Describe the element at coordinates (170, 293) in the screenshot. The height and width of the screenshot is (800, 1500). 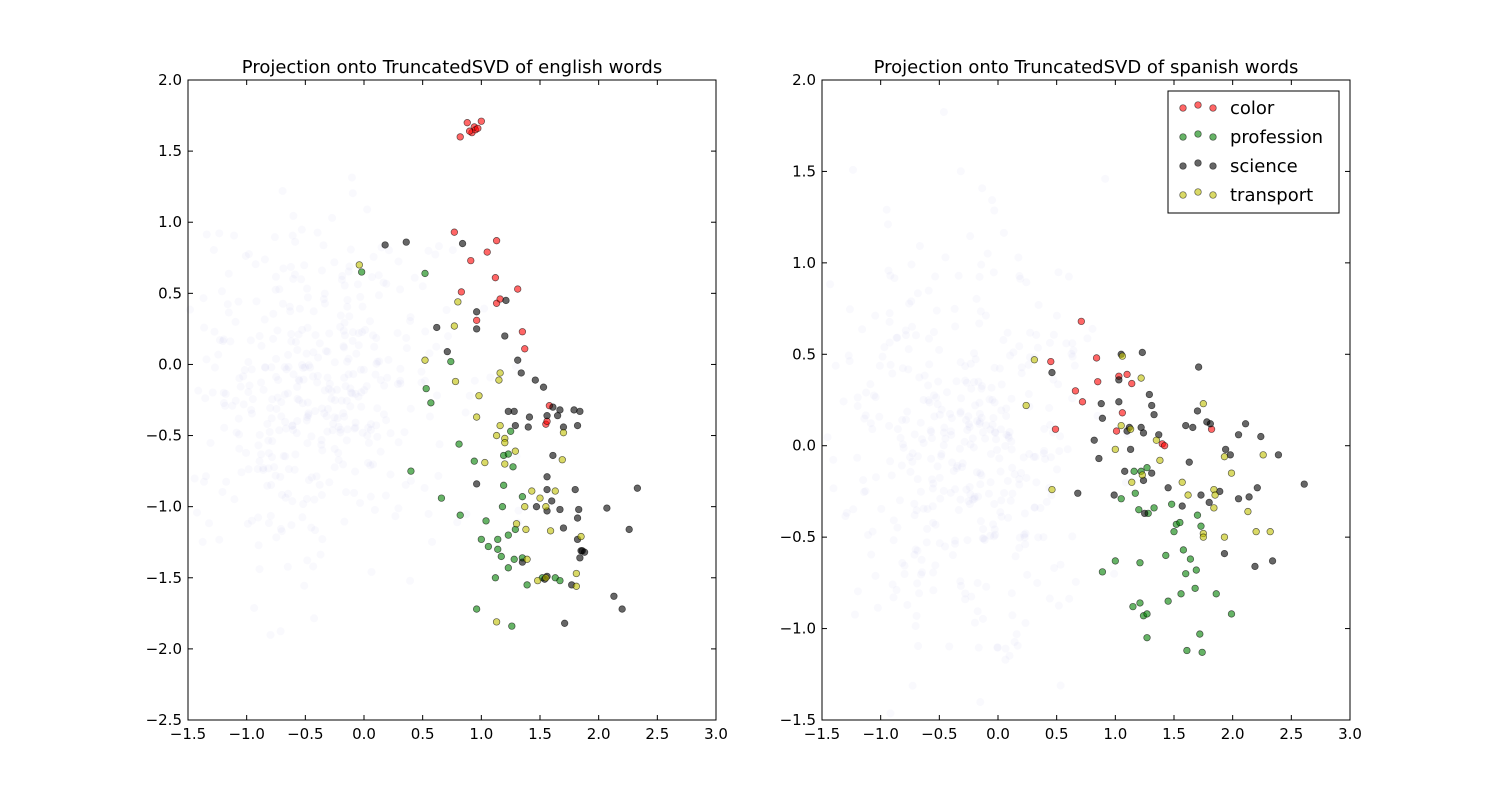
I see `y-tick-label: 0.5` at that location.